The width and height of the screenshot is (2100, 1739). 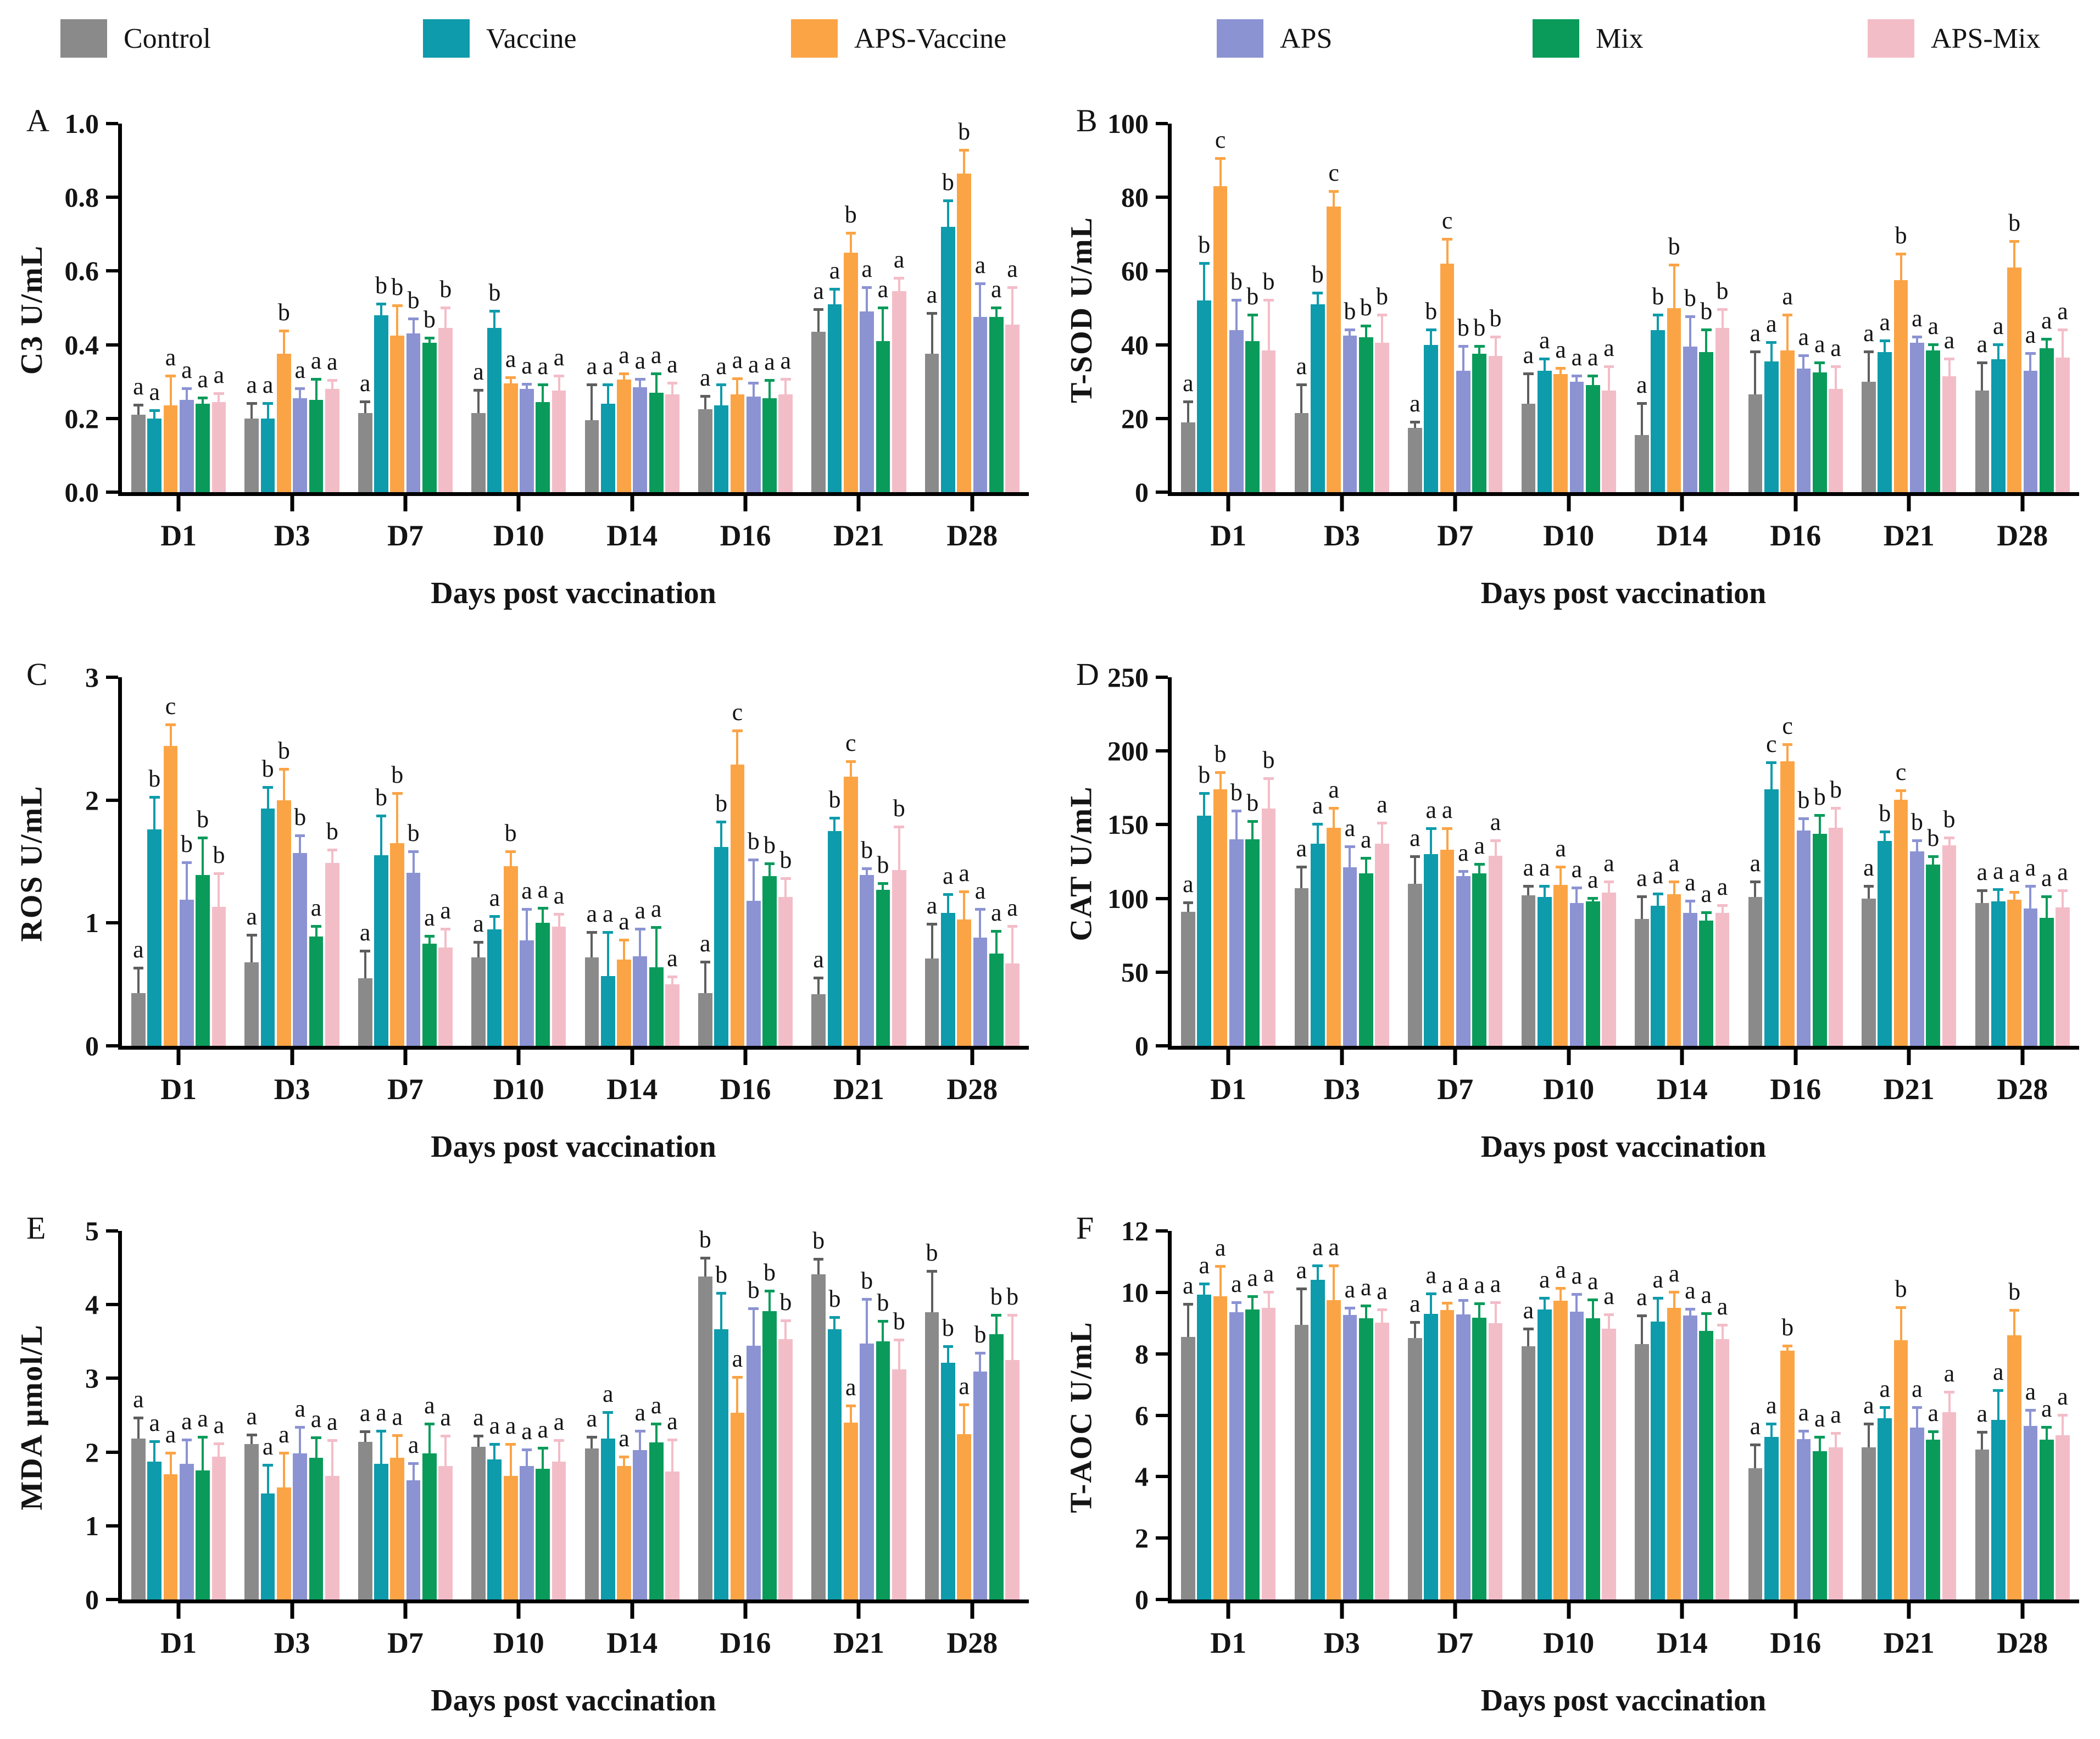 I want to click on bar-aps-vaccine-d3, so click(x=1334, y=936).